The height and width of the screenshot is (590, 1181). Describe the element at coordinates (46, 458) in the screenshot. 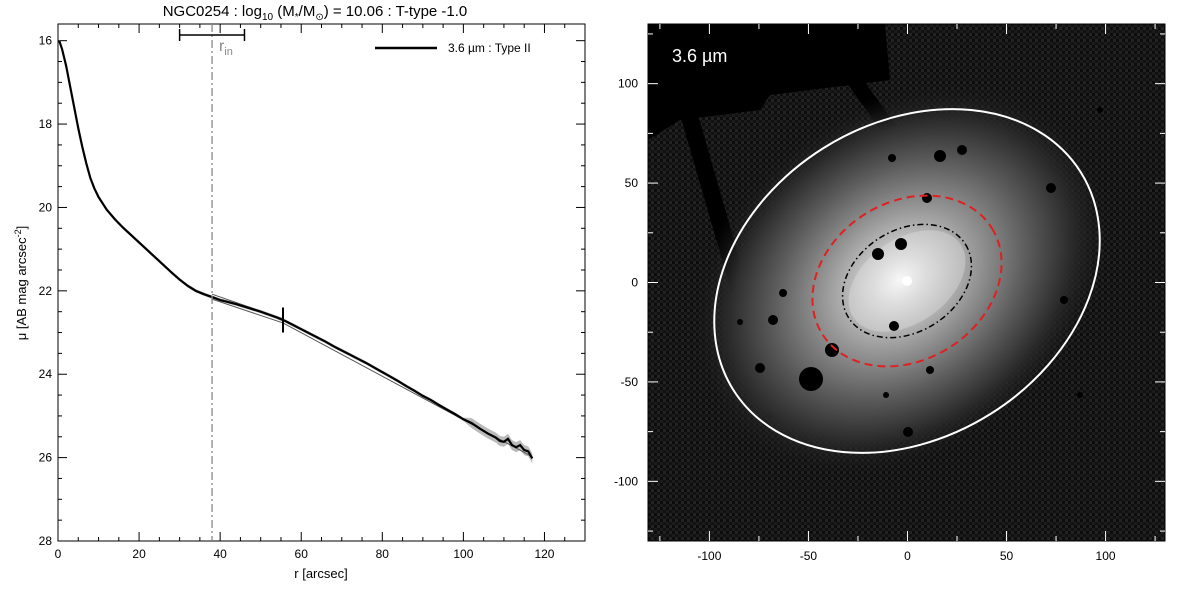

I see `y-tick-label: 26` at that location.